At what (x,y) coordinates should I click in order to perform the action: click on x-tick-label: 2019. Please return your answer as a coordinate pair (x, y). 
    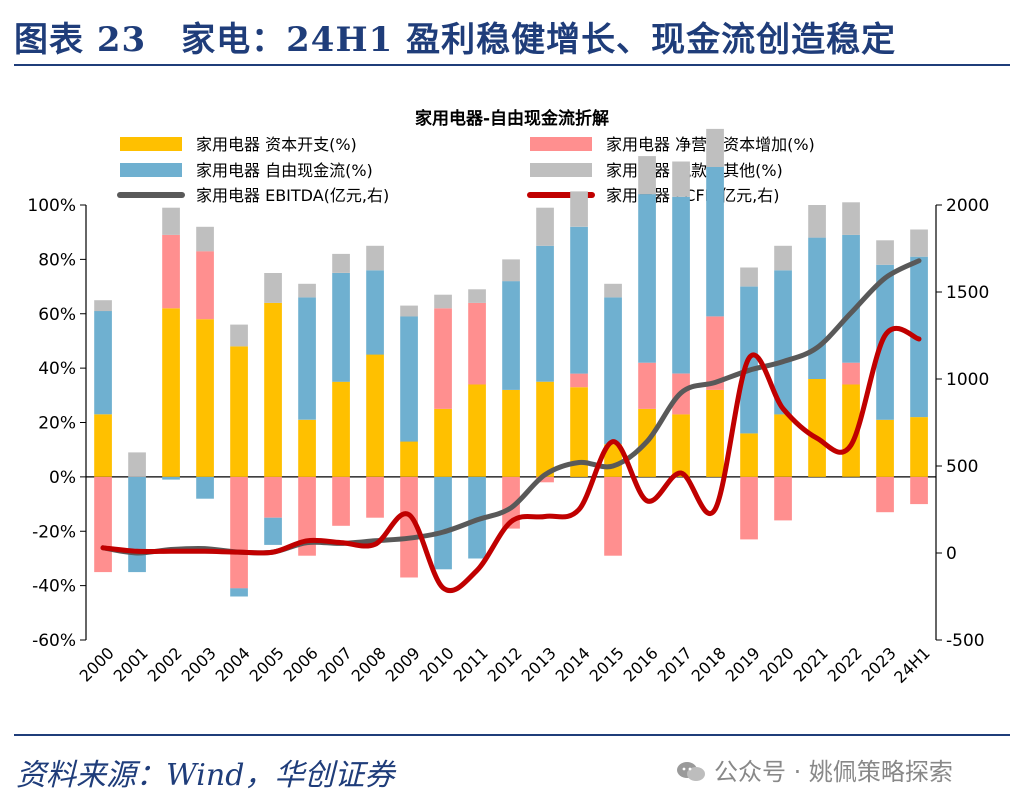
    Looking at the image, I should click on (743, 664).